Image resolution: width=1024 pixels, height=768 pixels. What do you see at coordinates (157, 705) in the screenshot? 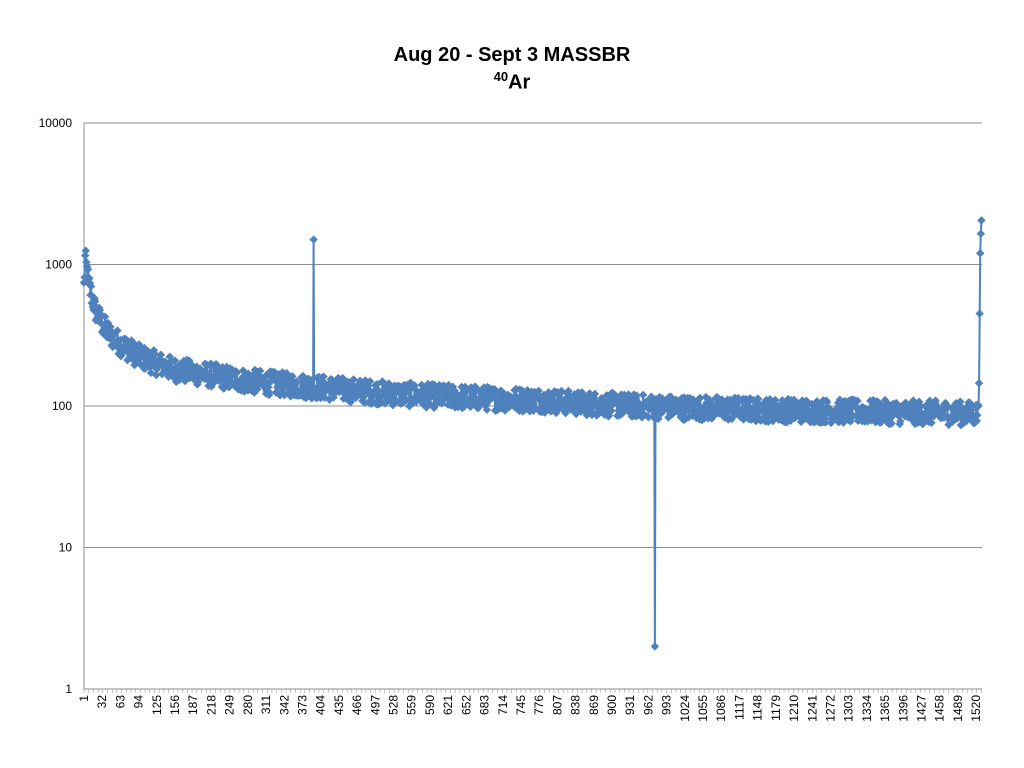
I see `x-tick-label: 125` at bounding box center [157, 705].